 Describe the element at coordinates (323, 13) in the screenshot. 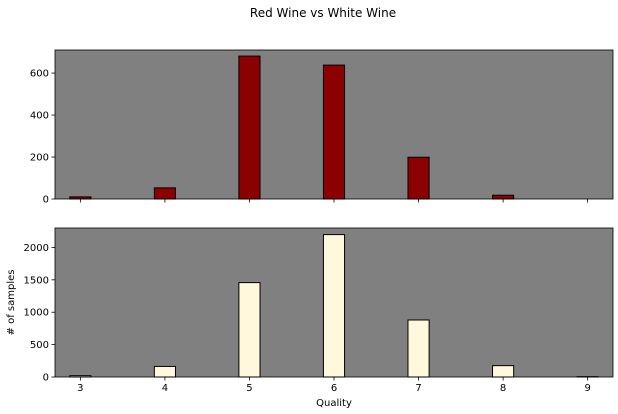

I see `figure-title: Red Wine vs White Wine` at that location.